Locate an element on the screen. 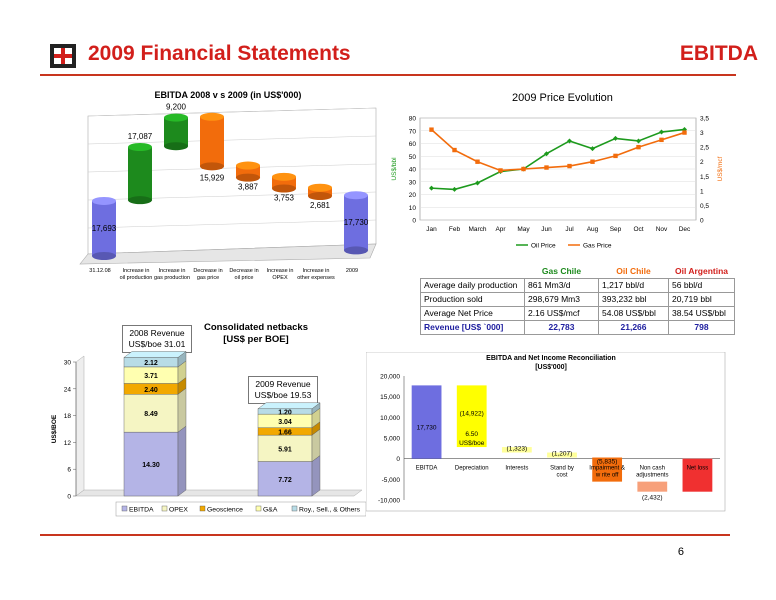 The width and height of the screenshot is (776, 600). y-tick-label: 60 is located at coordinates (413, 144).